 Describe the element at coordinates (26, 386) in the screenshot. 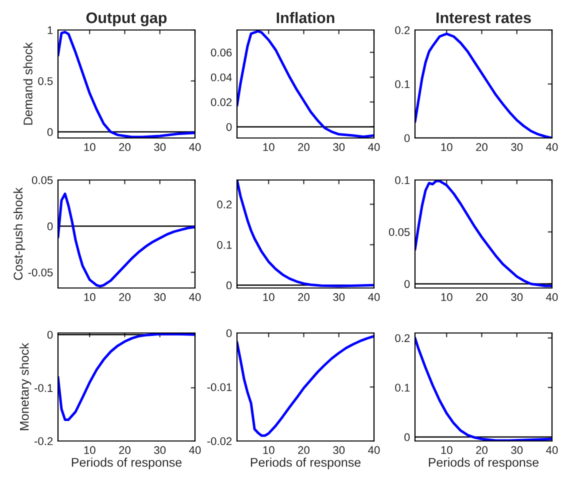

I see `y-axis-title: Monetary shock` at that location.